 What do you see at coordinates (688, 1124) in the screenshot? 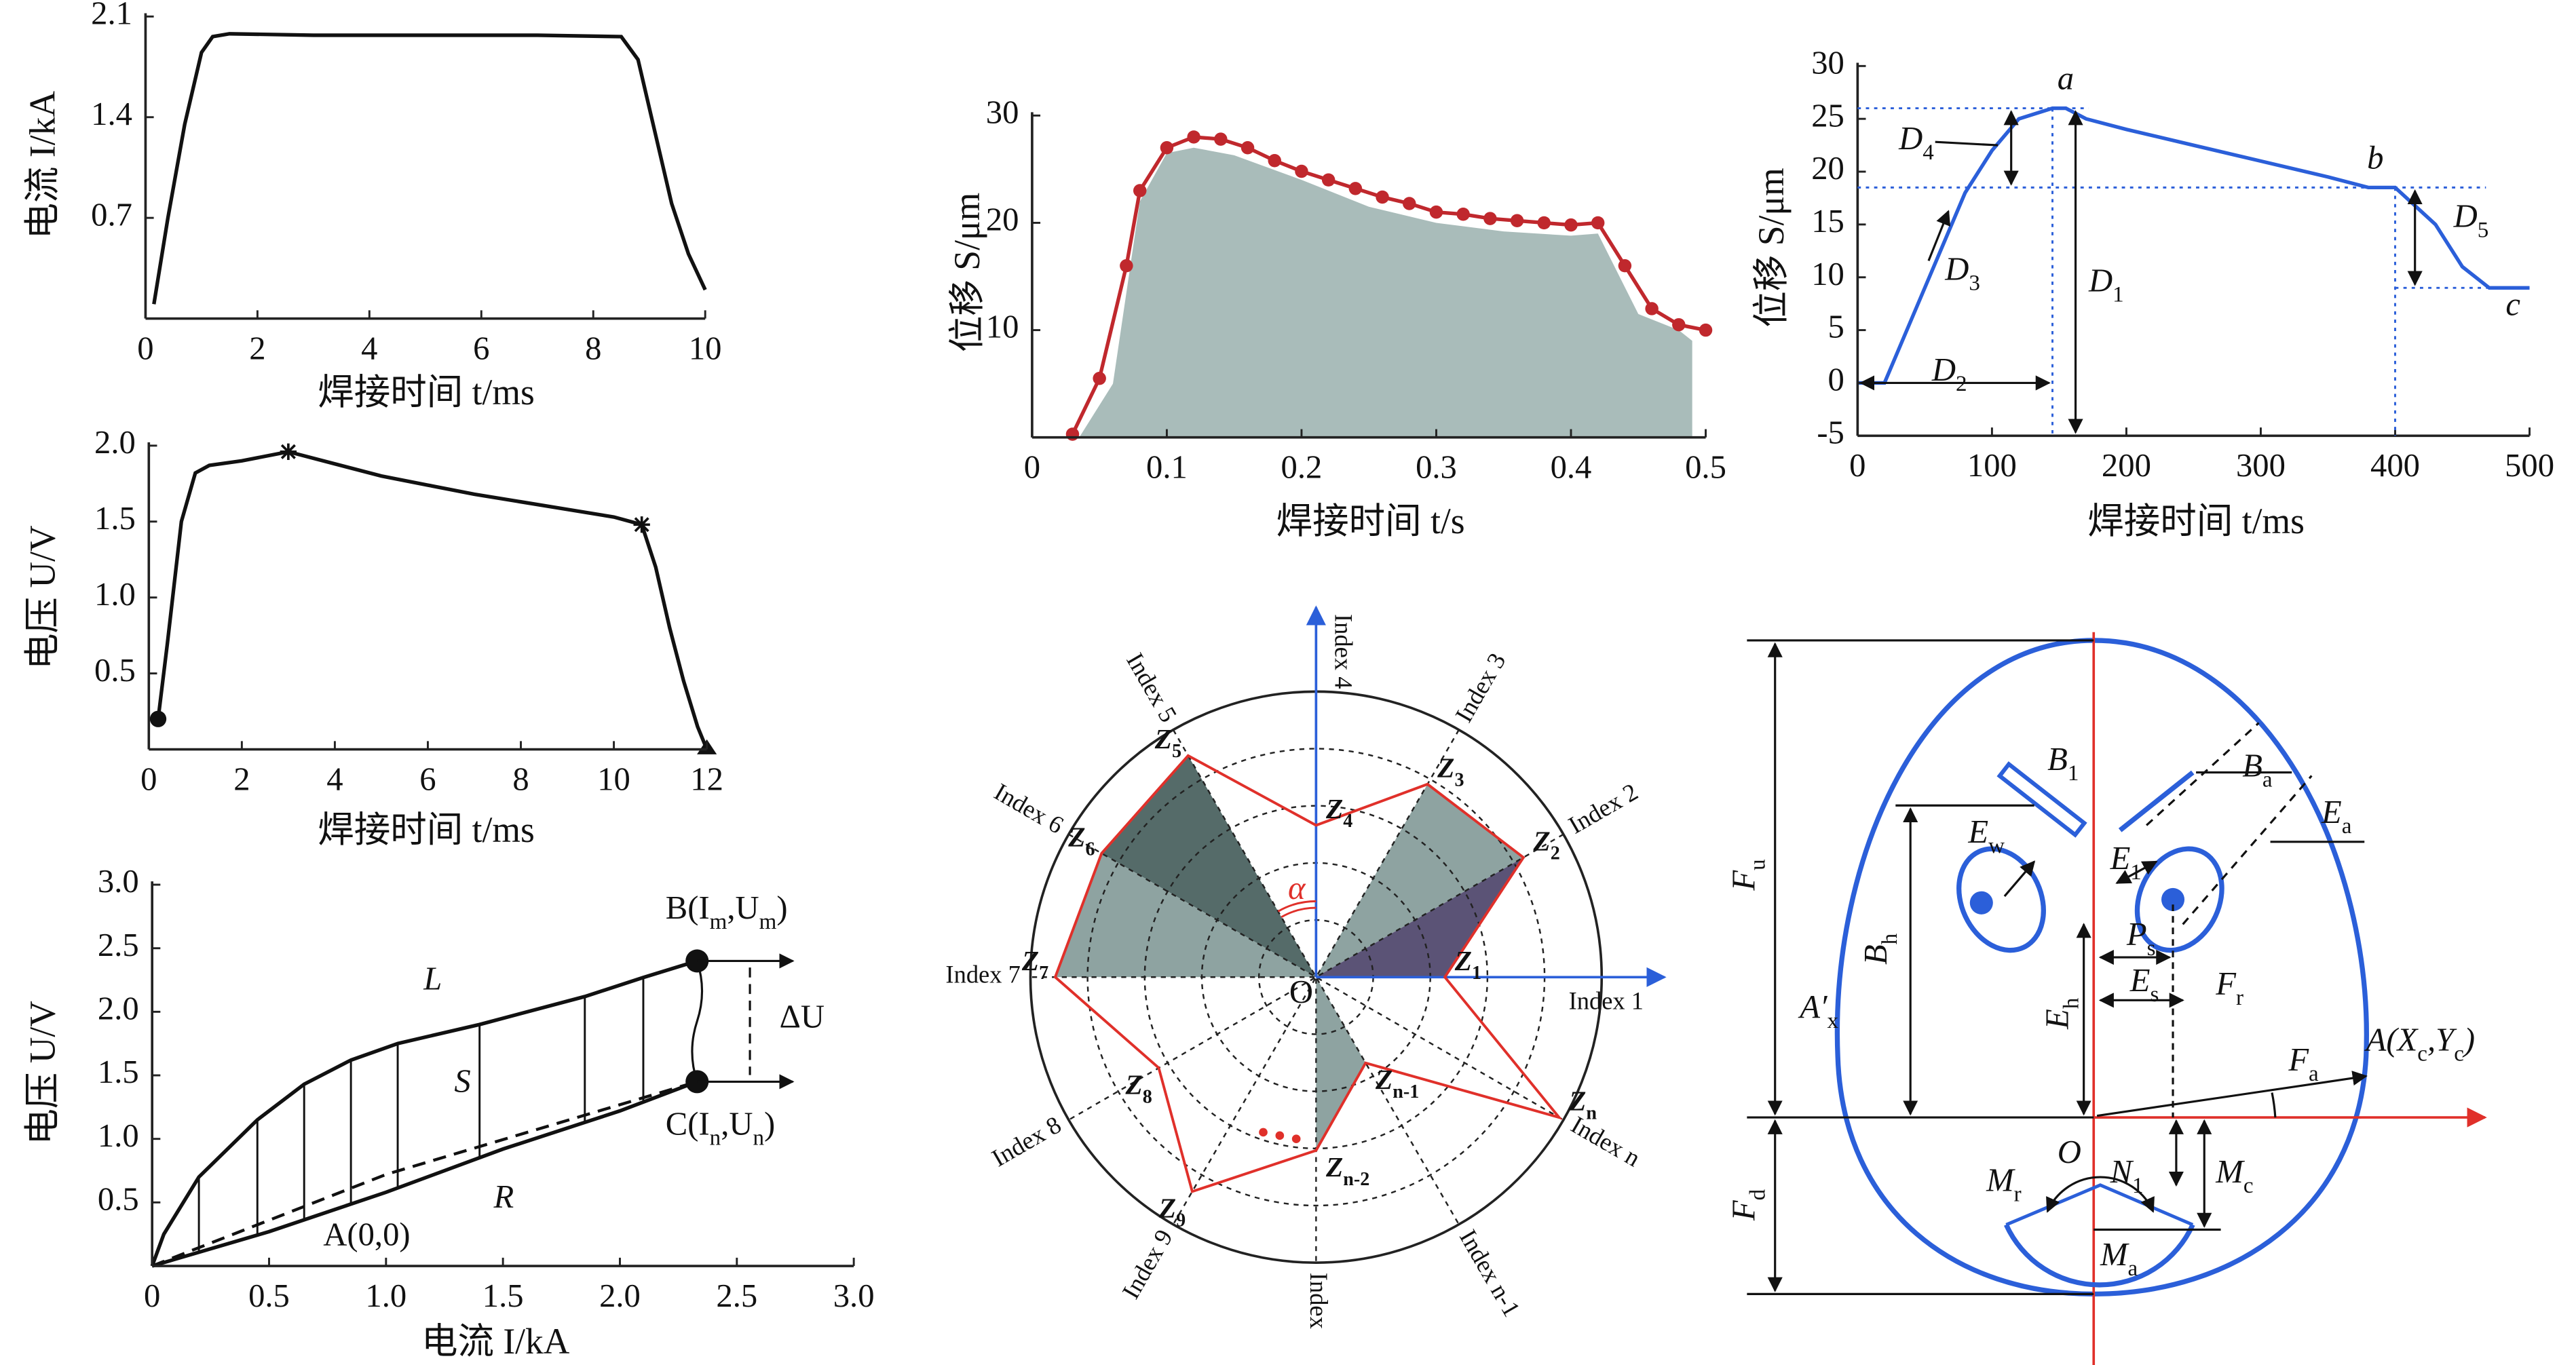
I see `label-part: C(I` at bounding box center [688, 1124].